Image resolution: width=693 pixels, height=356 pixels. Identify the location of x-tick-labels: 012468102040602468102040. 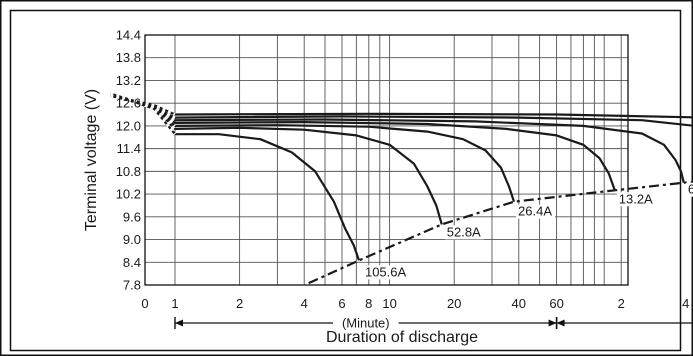
(415, 303).